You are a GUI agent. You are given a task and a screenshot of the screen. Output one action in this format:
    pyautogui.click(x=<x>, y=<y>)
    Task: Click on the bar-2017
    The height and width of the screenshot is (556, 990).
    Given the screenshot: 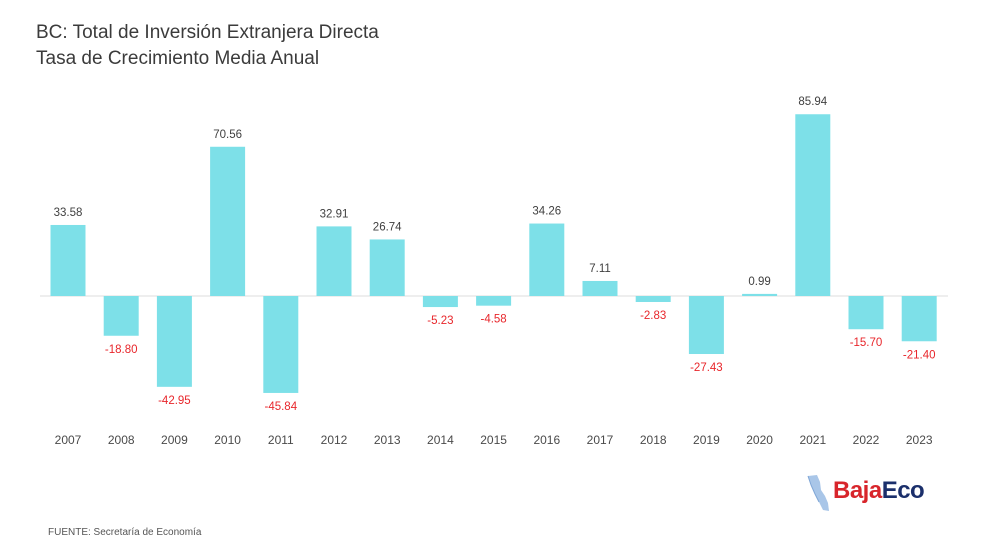 What is the action you would take?
    pyautogui.click(x=600, y=288)
    